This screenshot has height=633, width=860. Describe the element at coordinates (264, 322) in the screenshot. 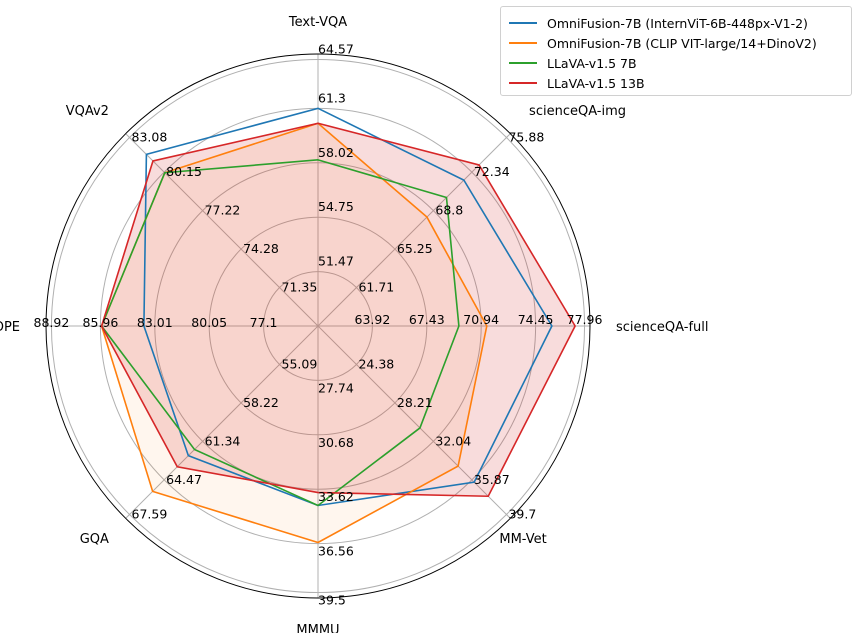

I see `tick-label: 77.1` at that location.